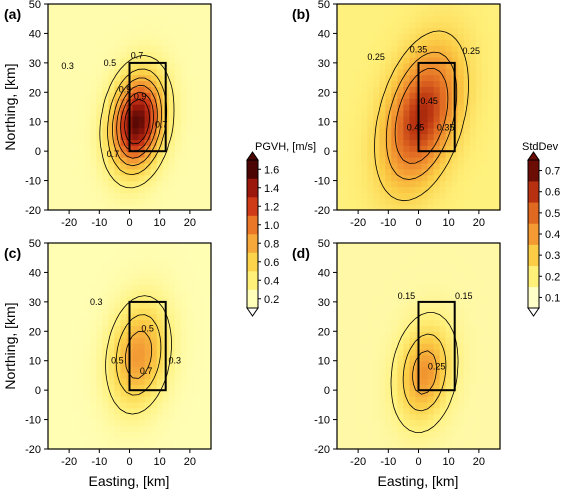 The image size is (567, 492). Describe the element at coordinates (324, 273) in the screenshot. I see `y-tick-label: 40` at that location.